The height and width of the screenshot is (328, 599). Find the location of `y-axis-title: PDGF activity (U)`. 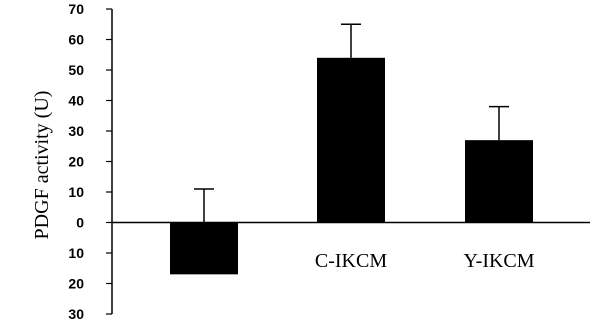

y-axis-title: PDGF activity (U) is located at coordinates (42, 165).